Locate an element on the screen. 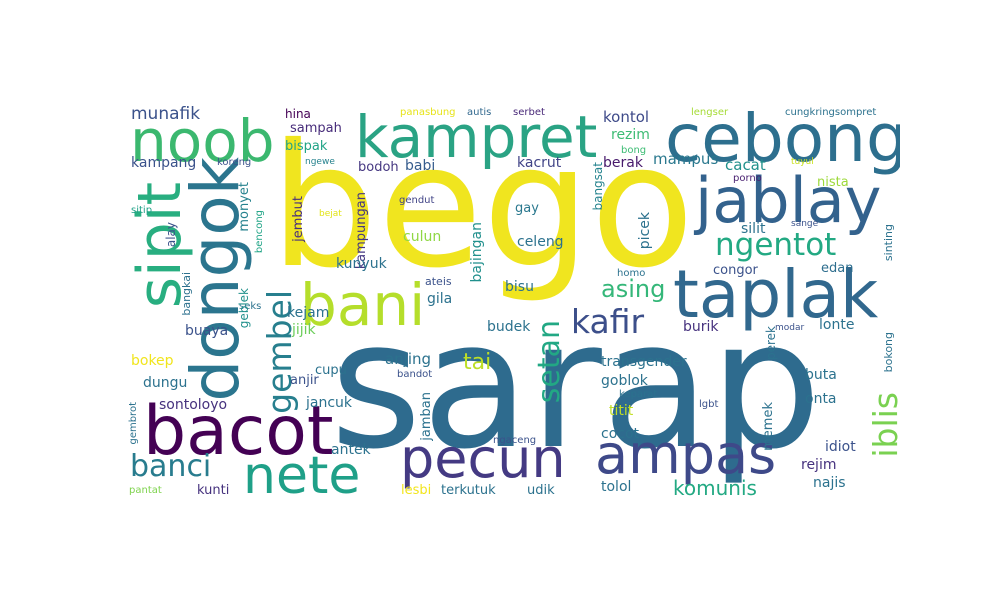 This screenshot has width=1000, height=600. word-udik: udik is located at coordinates (541, 490).